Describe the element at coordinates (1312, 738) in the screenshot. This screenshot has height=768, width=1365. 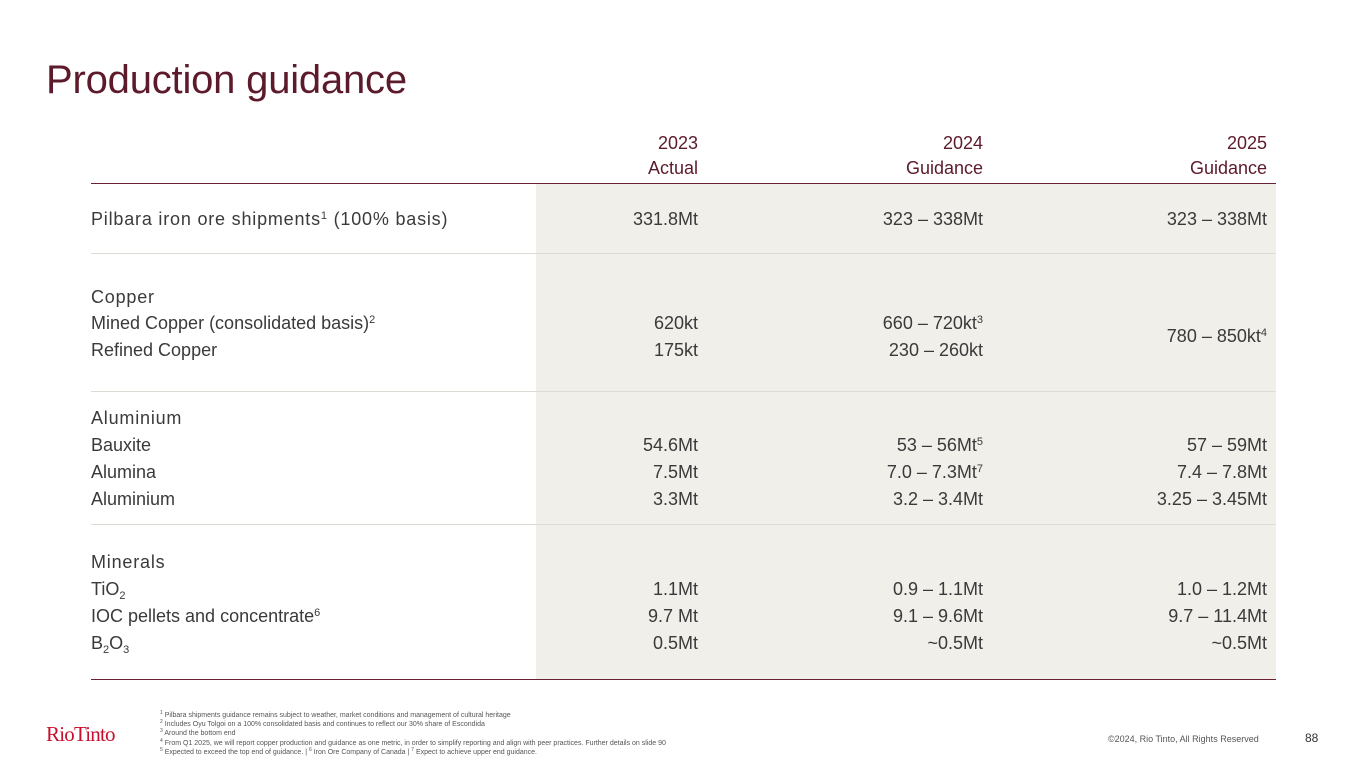
I see `page-number: 88` at that location.